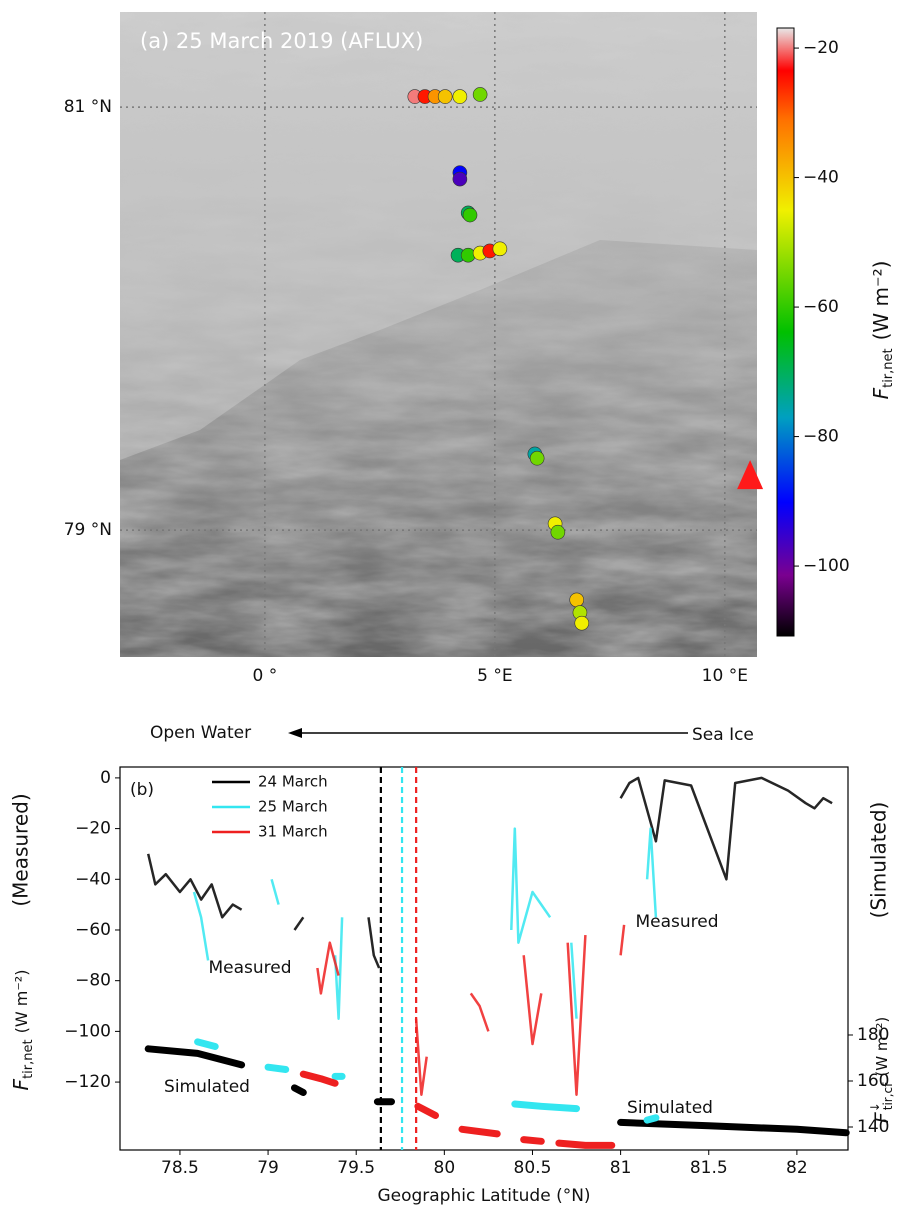 The height and width of the screenshot is (1224, 897). I want to click on colorbar-tick-label: −20, so click(821, 48).